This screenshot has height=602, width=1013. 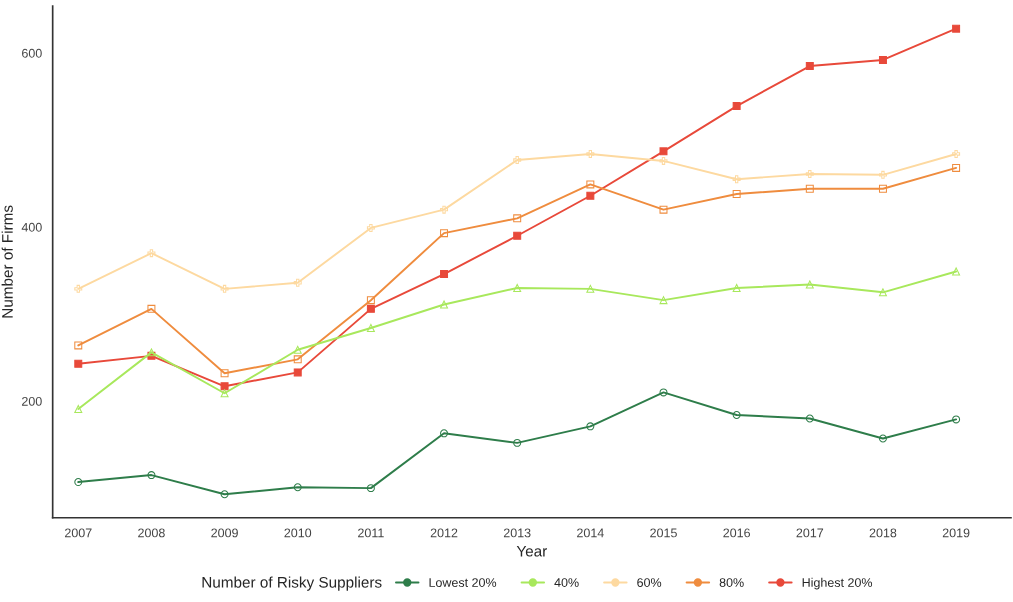 I want to click on x-tick-label: 2009, so click(x=224, y=533).